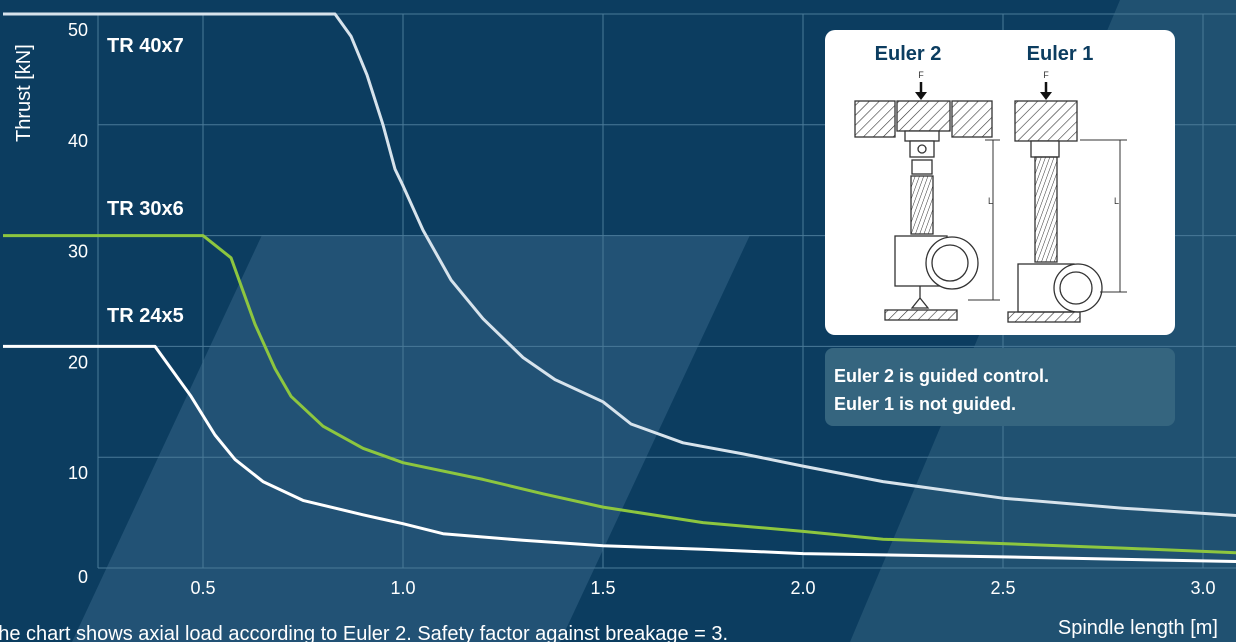 This screenshot has width=1236, height=642. What do you see at coordinates (78, 362) in the screenshot?
I see `y-tick-label: 20` at bounding box center [78, 362].